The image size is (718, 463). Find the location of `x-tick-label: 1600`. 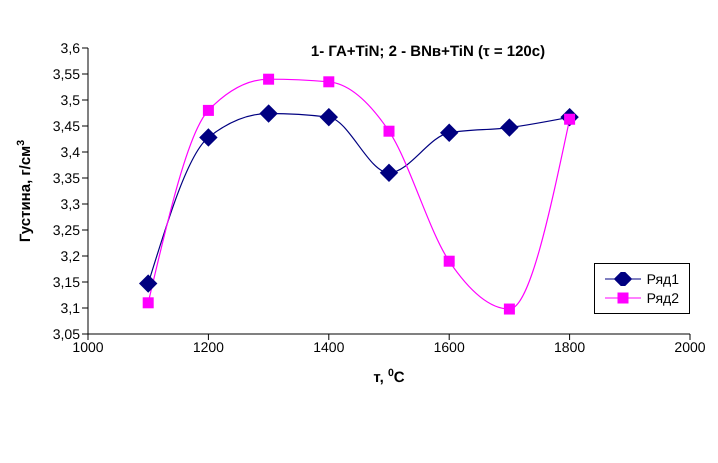

x-tick-label: 1600 is located at coordinates (449, 346).